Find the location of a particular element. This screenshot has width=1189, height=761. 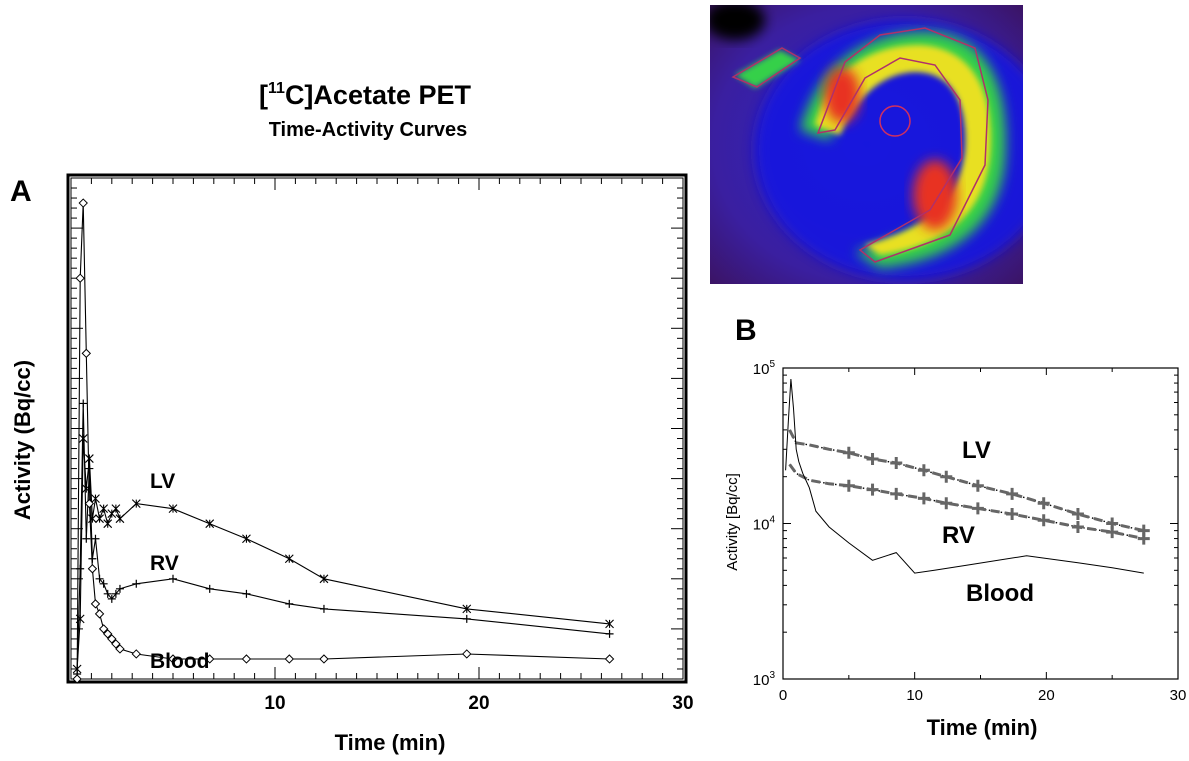

panel-b-x-tick-label: 30 is located at coordinates (1178, 695).